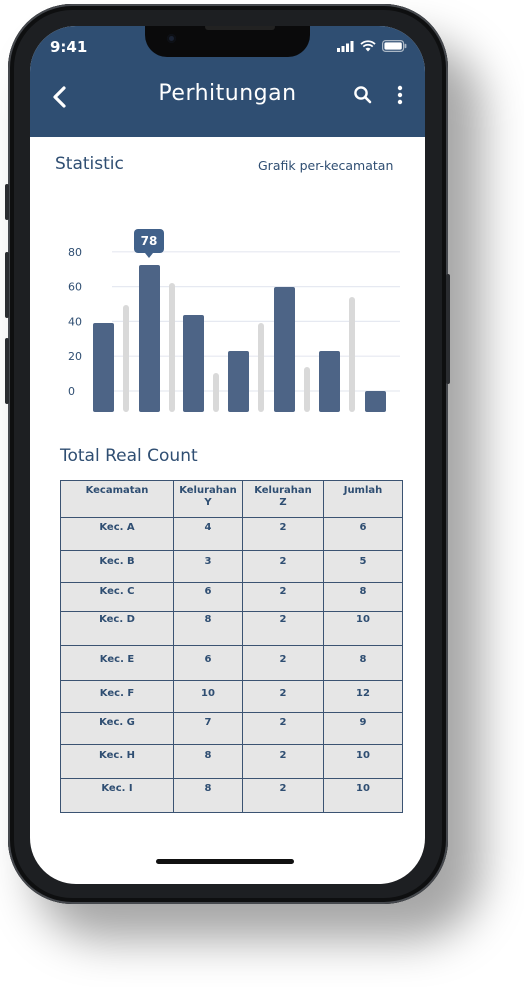 This screenshot has height=987, width=524. Describe the element at coordinates (75, 252) in the screenshot. I see `y-tick-label: 80` at that location.